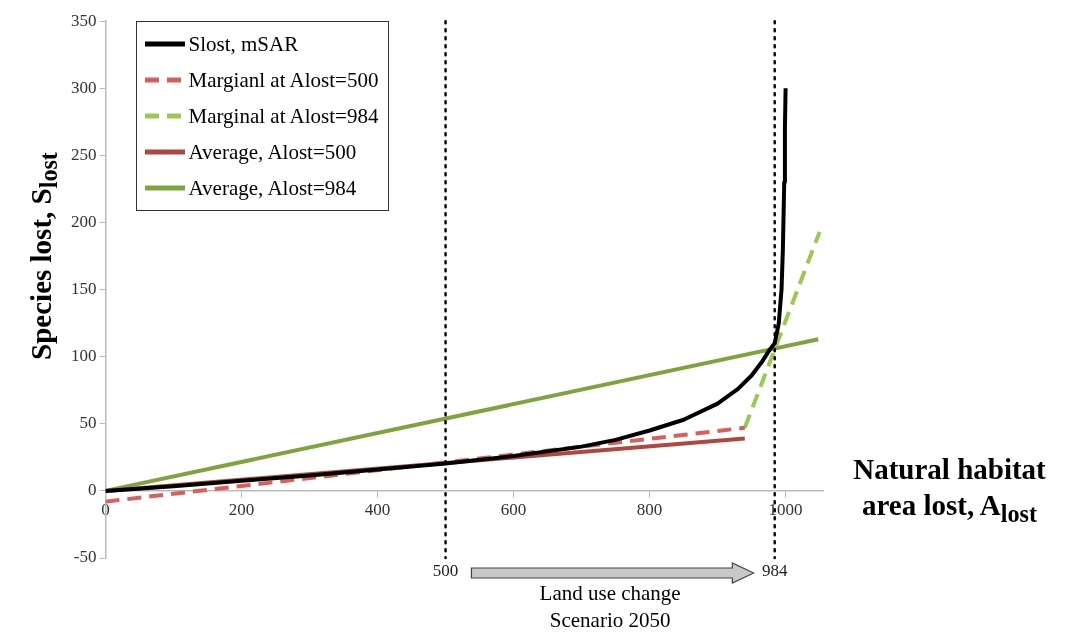 Image resolution: width=1081 pixels, height=641 pixels. I want to click on y-tick-label: 300, so click(84, 87).